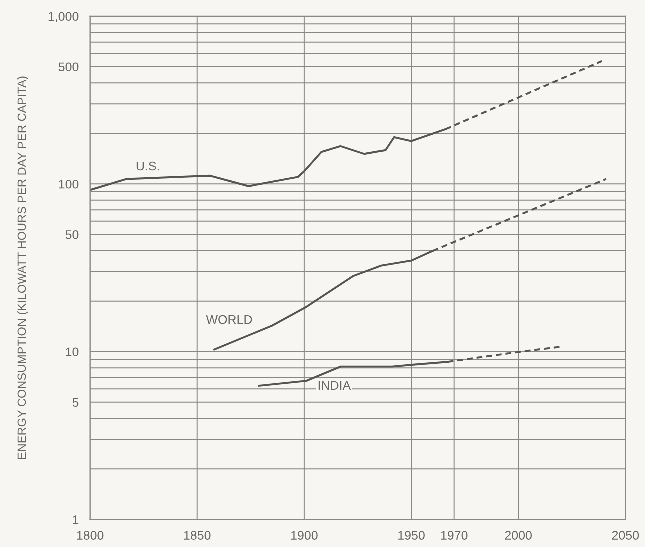 This screenshot has width=645, height=547. What do you see at coordinates (518, 535) in the screenshot?
I see `x-tick-label: 2000` at bounding box center [518, 535].